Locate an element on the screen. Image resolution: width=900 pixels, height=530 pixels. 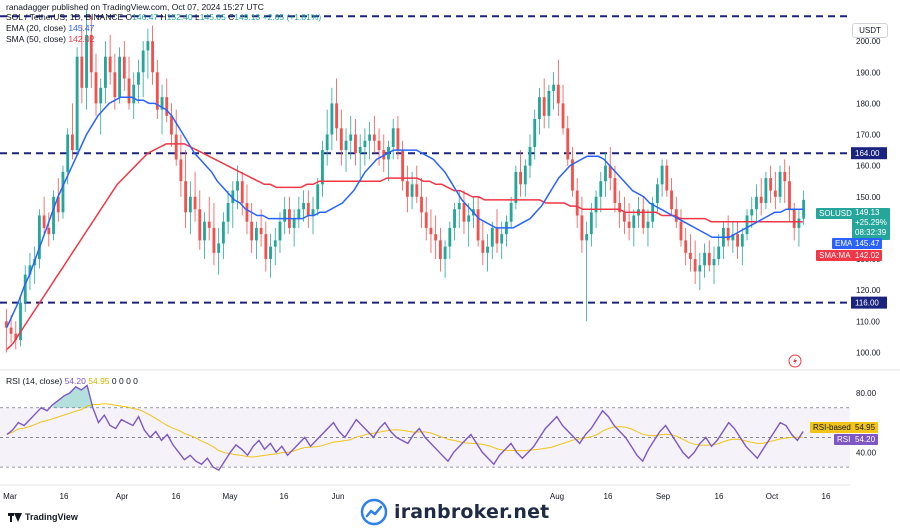
sma-legend: SMA (50, close) 142.02 is located at coordinates (50, 39).